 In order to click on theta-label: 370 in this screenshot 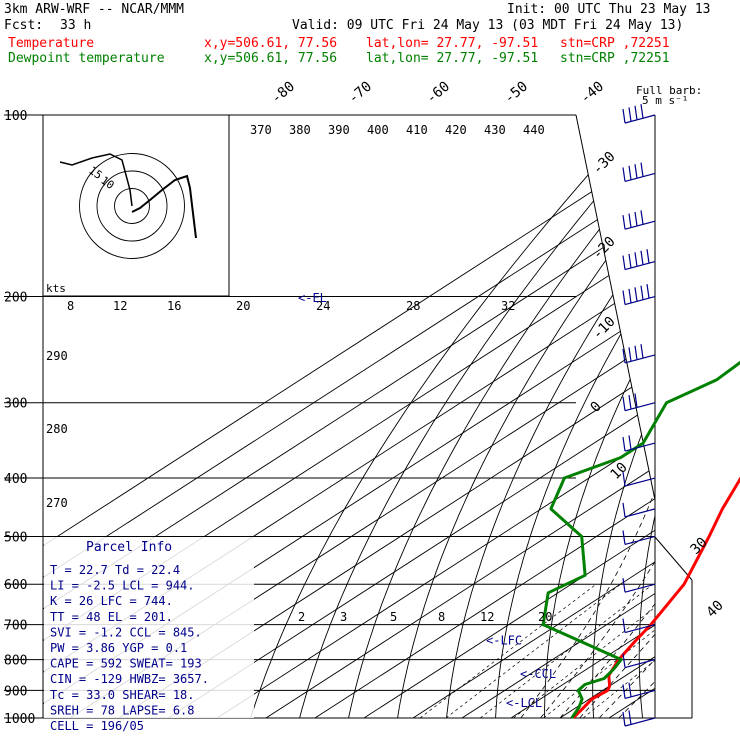, I will do `click(261, 130)`.